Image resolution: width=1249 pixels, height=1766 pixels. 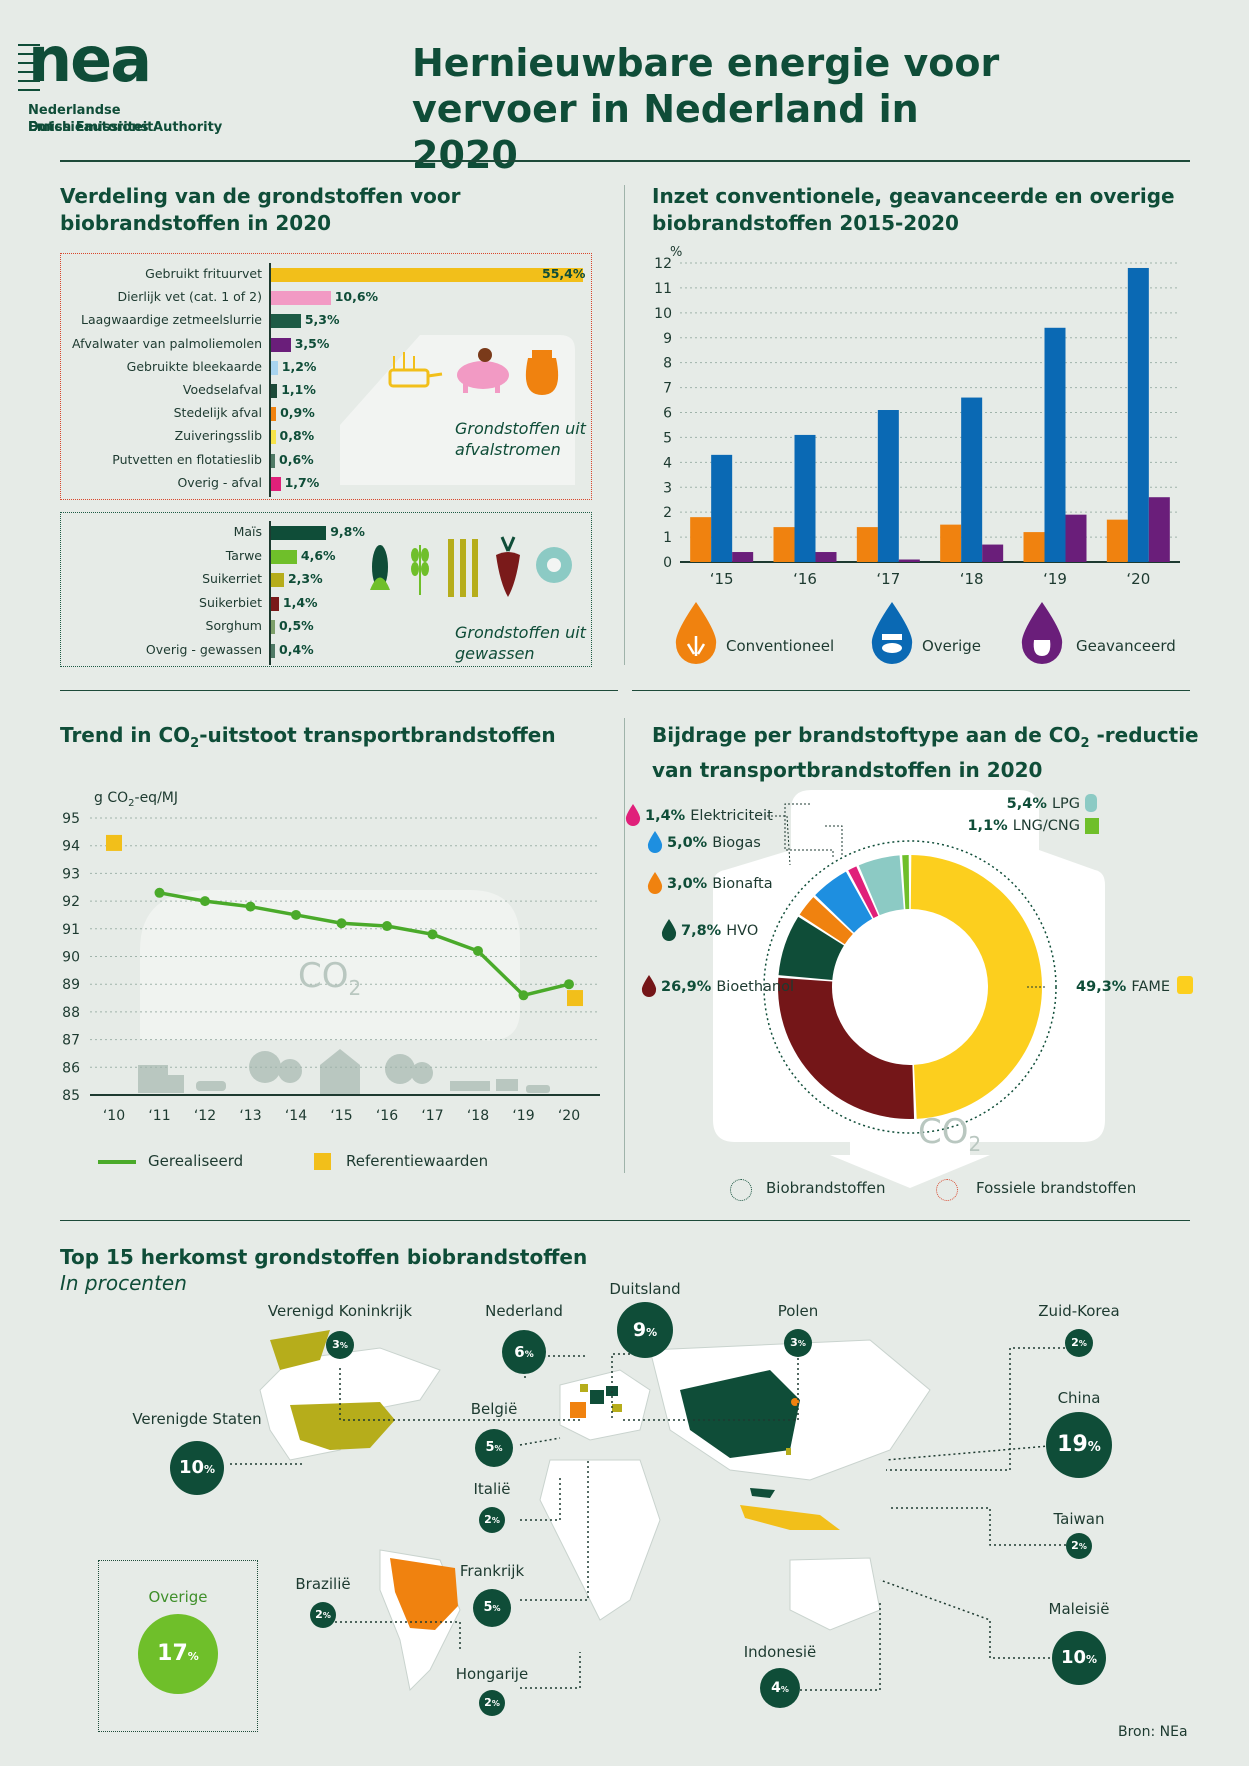 What do you see at coordinates (300, 602) in the screenshot?
I see `feedstock-value-label: 1,4%` at bounding box center [300, 602].